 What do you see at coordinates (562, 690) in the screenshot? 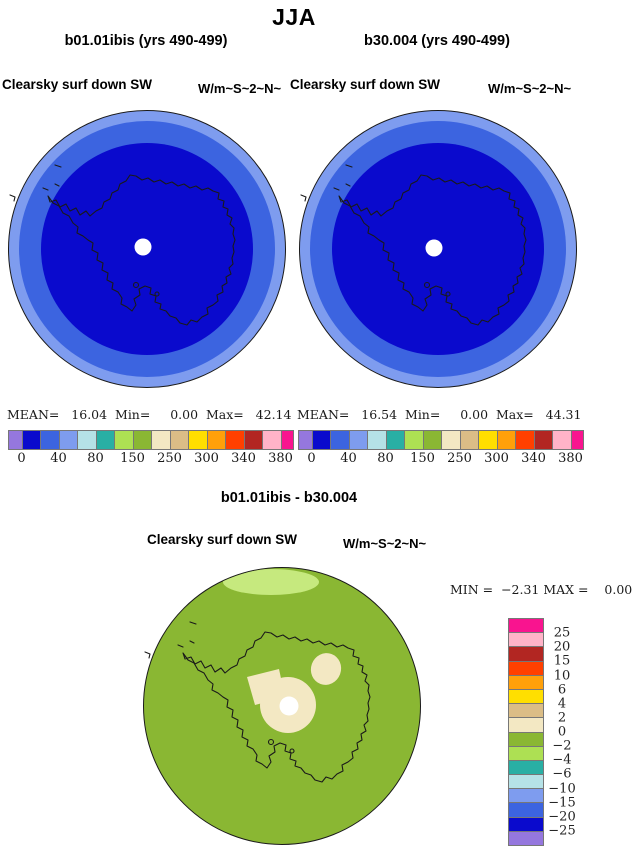
I see `colorbar-tick-label: 6` at bounding box center [562, 690].